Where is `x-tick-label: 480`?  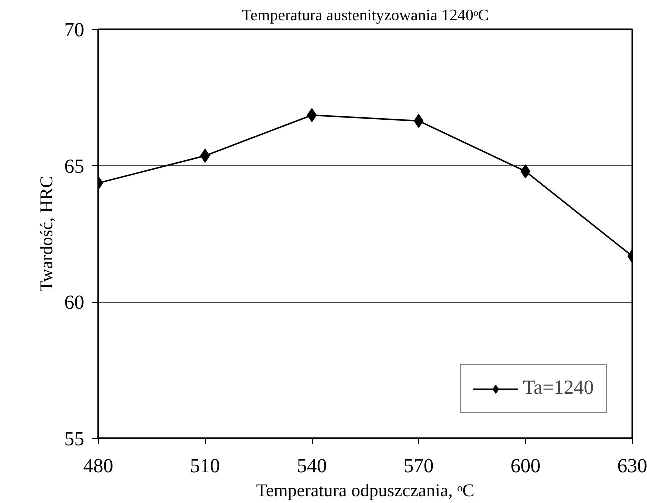 x-tick-label: 480 is located at coordinates (99, 467).